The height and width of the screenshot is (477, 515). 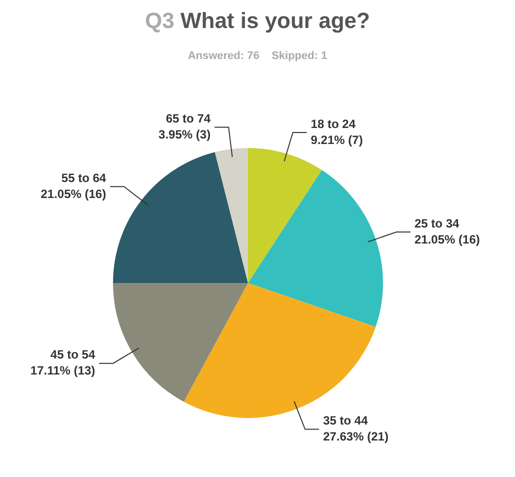 What do you see at coordinates (437, 223) in the screenshot?
I see `slice-label: 25 to 34` at bounding box center [437, 223].